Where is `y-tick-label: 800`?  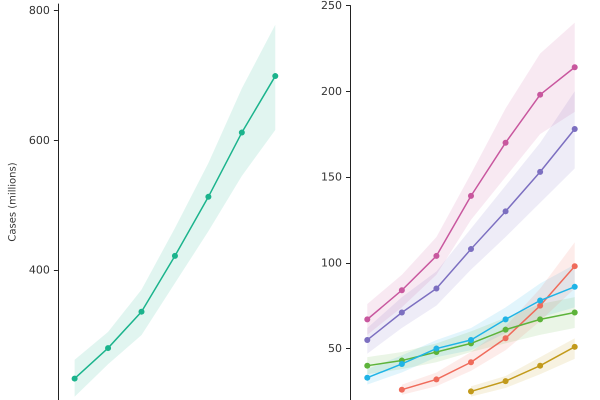
y-tick-label: 800 is located at coordinates (39, 10).